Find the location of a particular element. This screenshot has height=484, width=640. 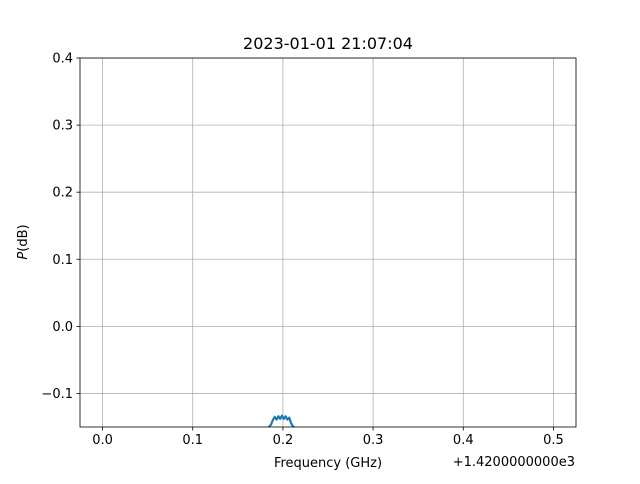

series-line is located at coordinates (279, 420).